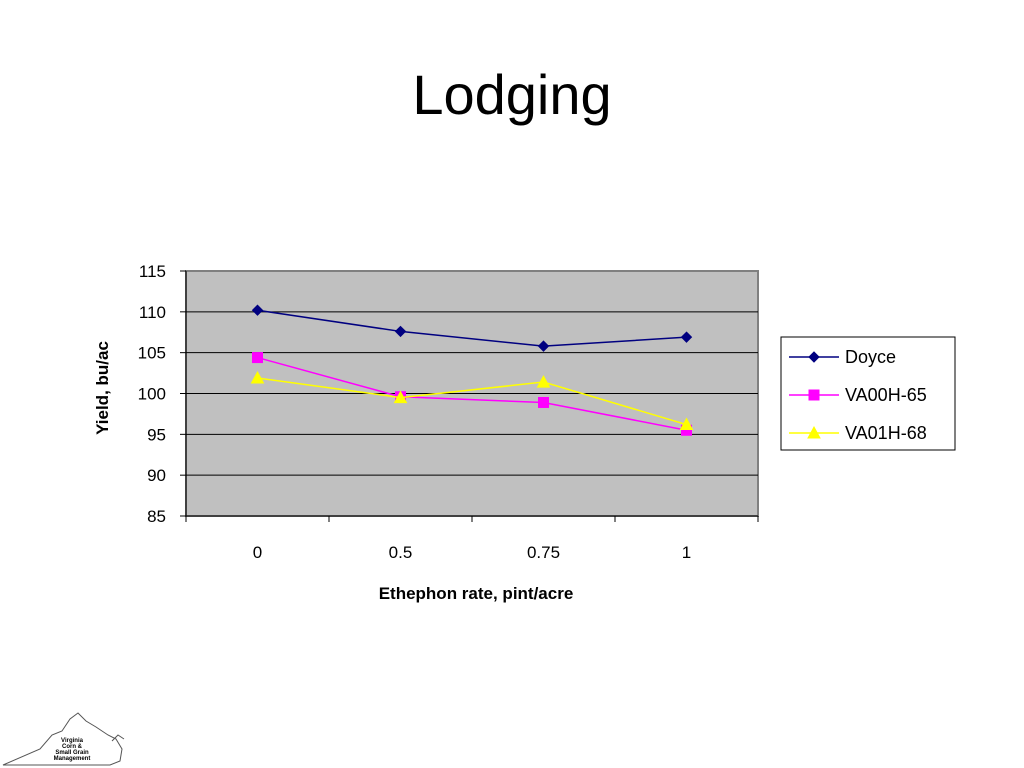 This screenshot has height=768, width=1024. I want to click on x-axis-title: Ethephon rate, pint/acre, so click(476, 593).